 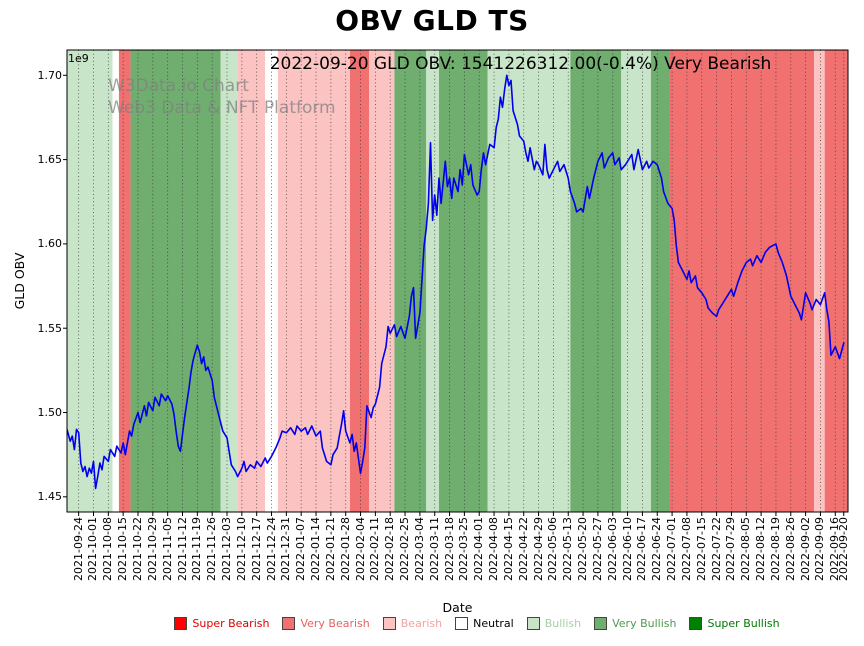 I want to click on legend-label: Bearish, so click(x=421, y=623).